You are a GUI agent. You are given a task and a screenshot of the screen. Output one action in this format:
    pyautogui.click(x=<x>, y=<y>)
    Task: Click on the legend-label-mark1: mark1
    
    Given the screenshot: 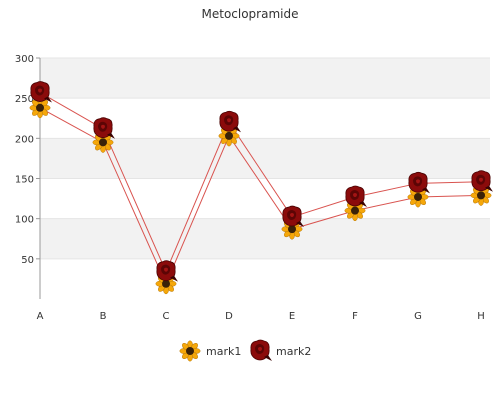 What is the action you would take?
    pyautogui.click(x=223, y=351)
    